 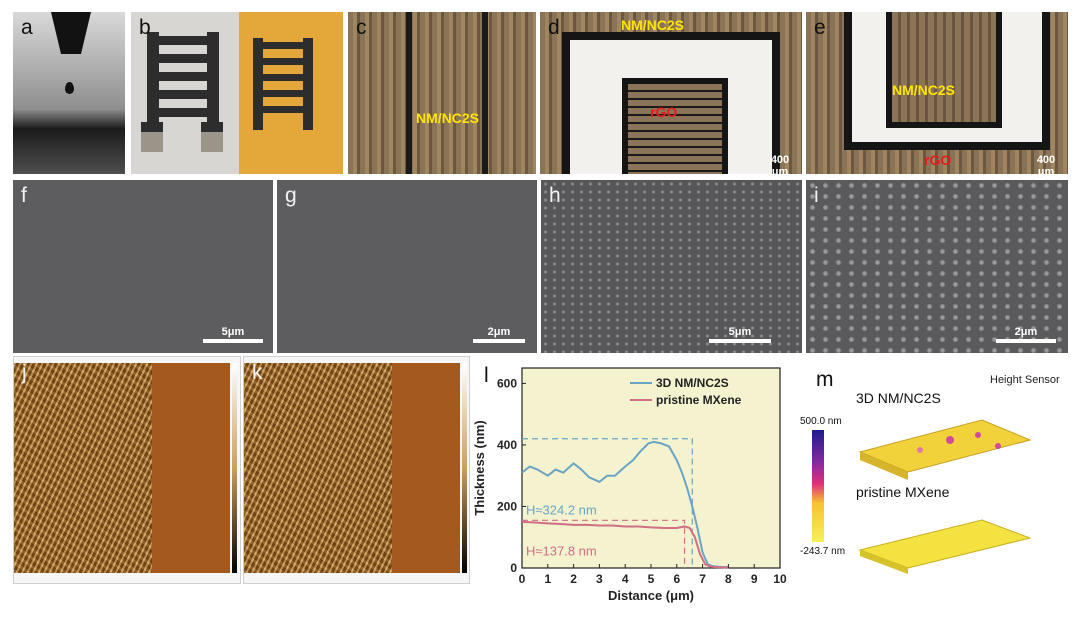 I want to click on c-material-label: NM/NC2S, so click(x=448, y=118).